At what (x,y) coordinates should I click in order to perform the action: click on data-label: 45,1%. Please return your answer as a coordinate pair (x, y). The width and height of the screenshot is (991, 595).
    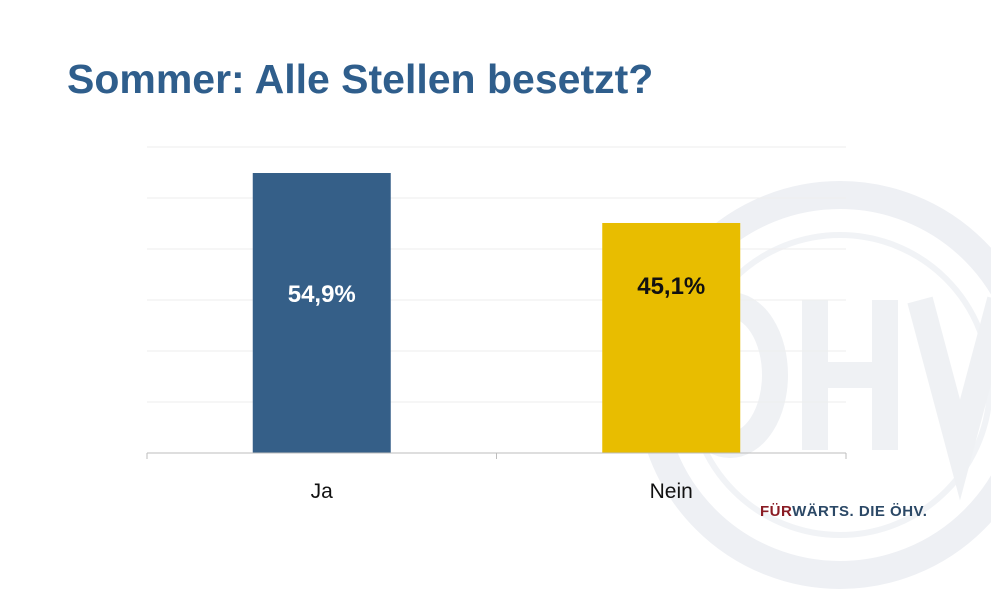
    Looking at the image, I should click on (671, 286).